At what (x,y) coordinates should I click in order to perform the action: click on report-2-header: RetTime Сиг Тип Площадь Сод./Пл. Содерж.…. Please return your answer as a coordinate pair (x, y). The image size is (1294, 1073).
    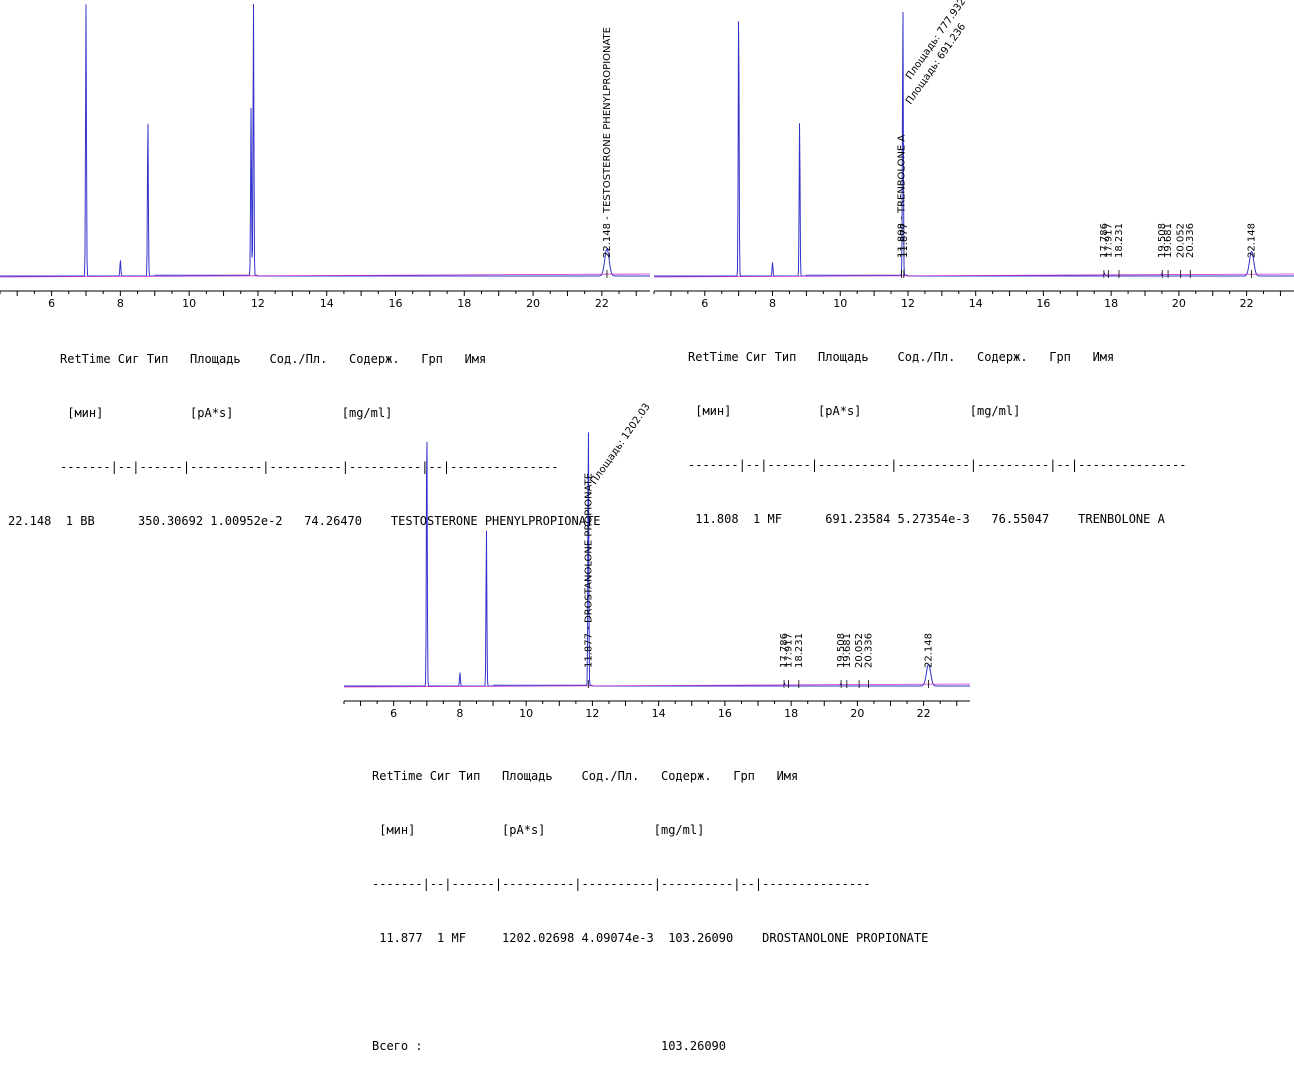
    Looking at the image, I should click on (901, 357).